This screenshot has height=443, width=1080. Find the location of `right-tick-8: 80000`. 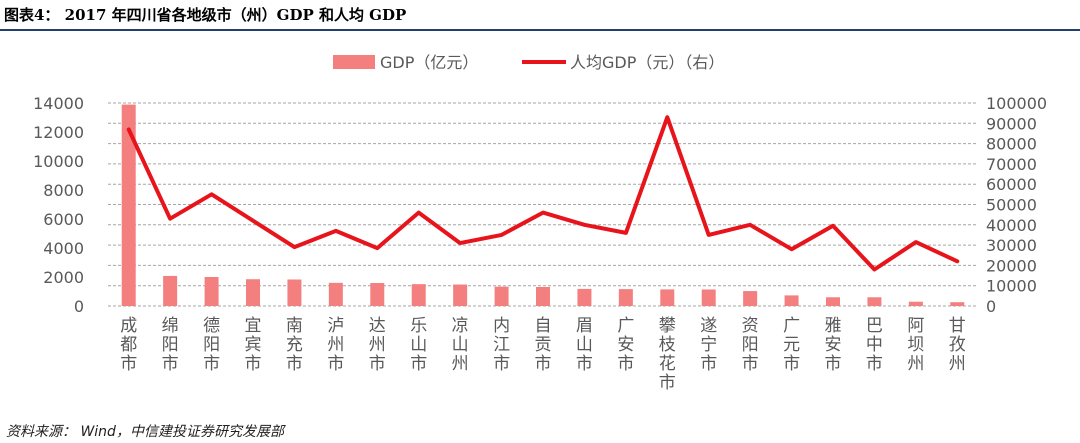

right-tick-8: 80000 is located at coordinates (1011, 144).